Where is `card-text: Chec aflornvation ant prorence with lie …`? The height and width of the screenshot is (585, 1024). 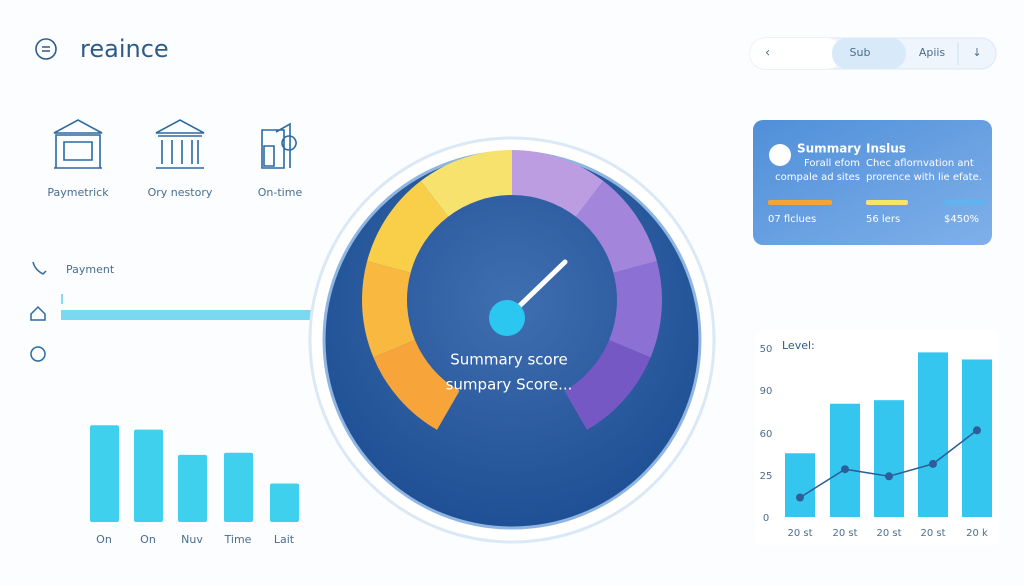 card-text: Chec aflornvation ant prorence with lie … is located at coordinates (924, 170).